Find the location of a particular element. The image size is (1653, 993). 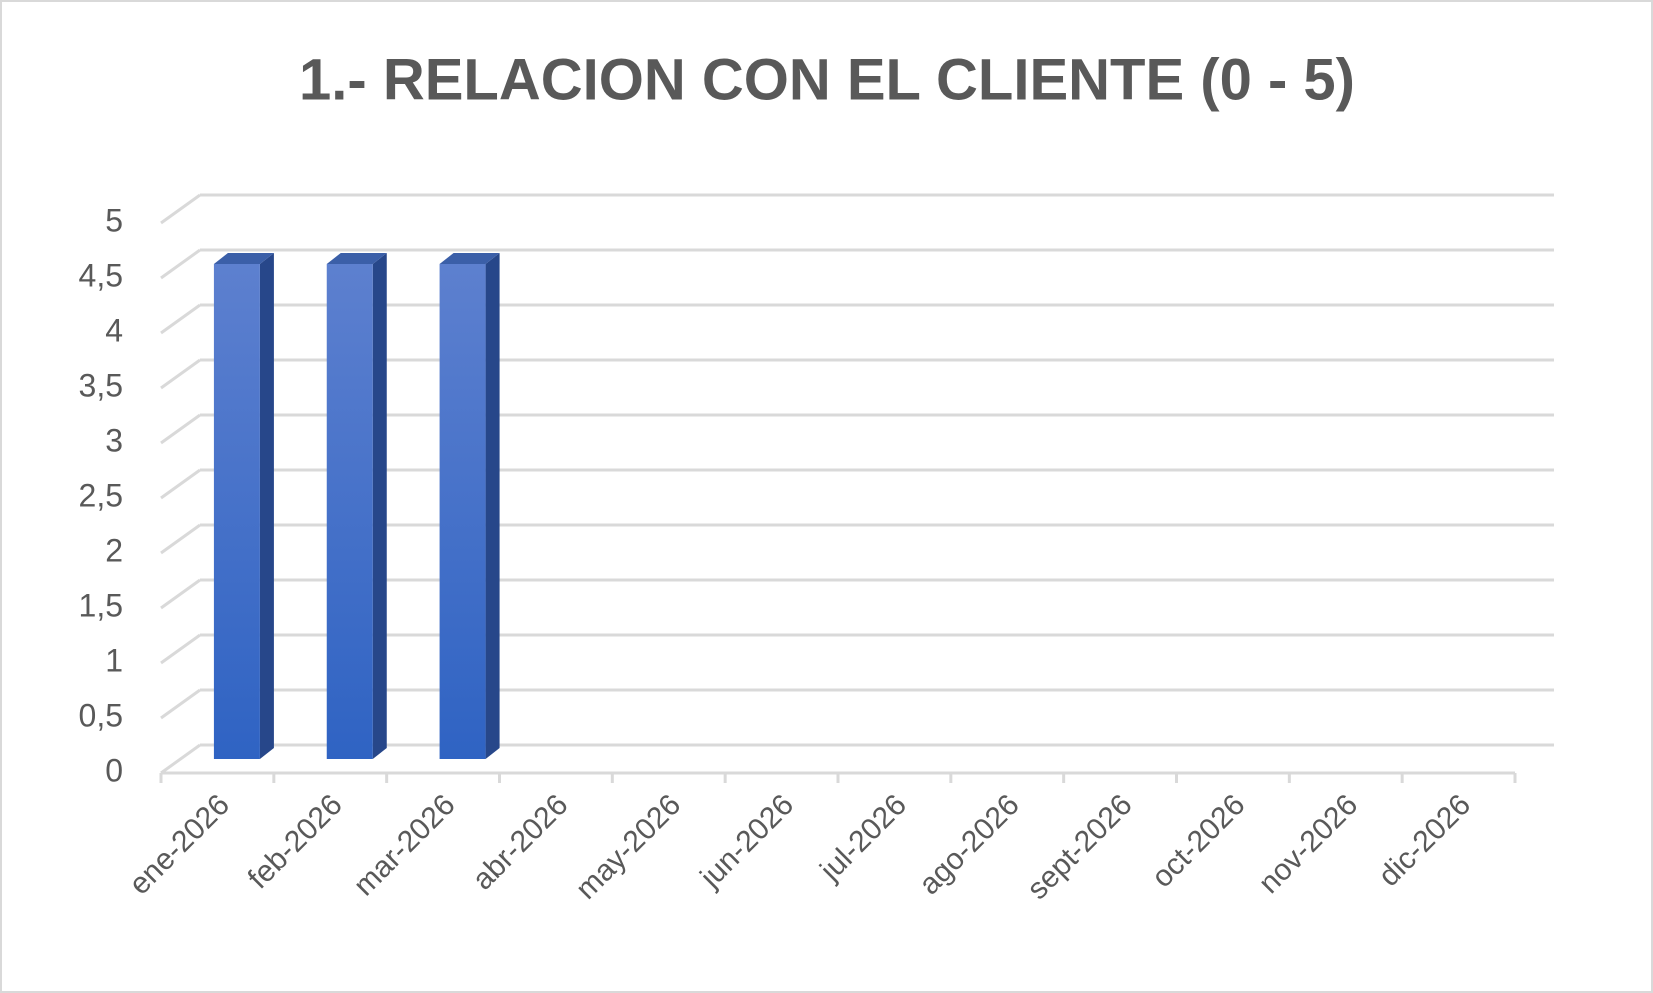

y-tick-label: 0,5 is located at coordinates (101, 715).